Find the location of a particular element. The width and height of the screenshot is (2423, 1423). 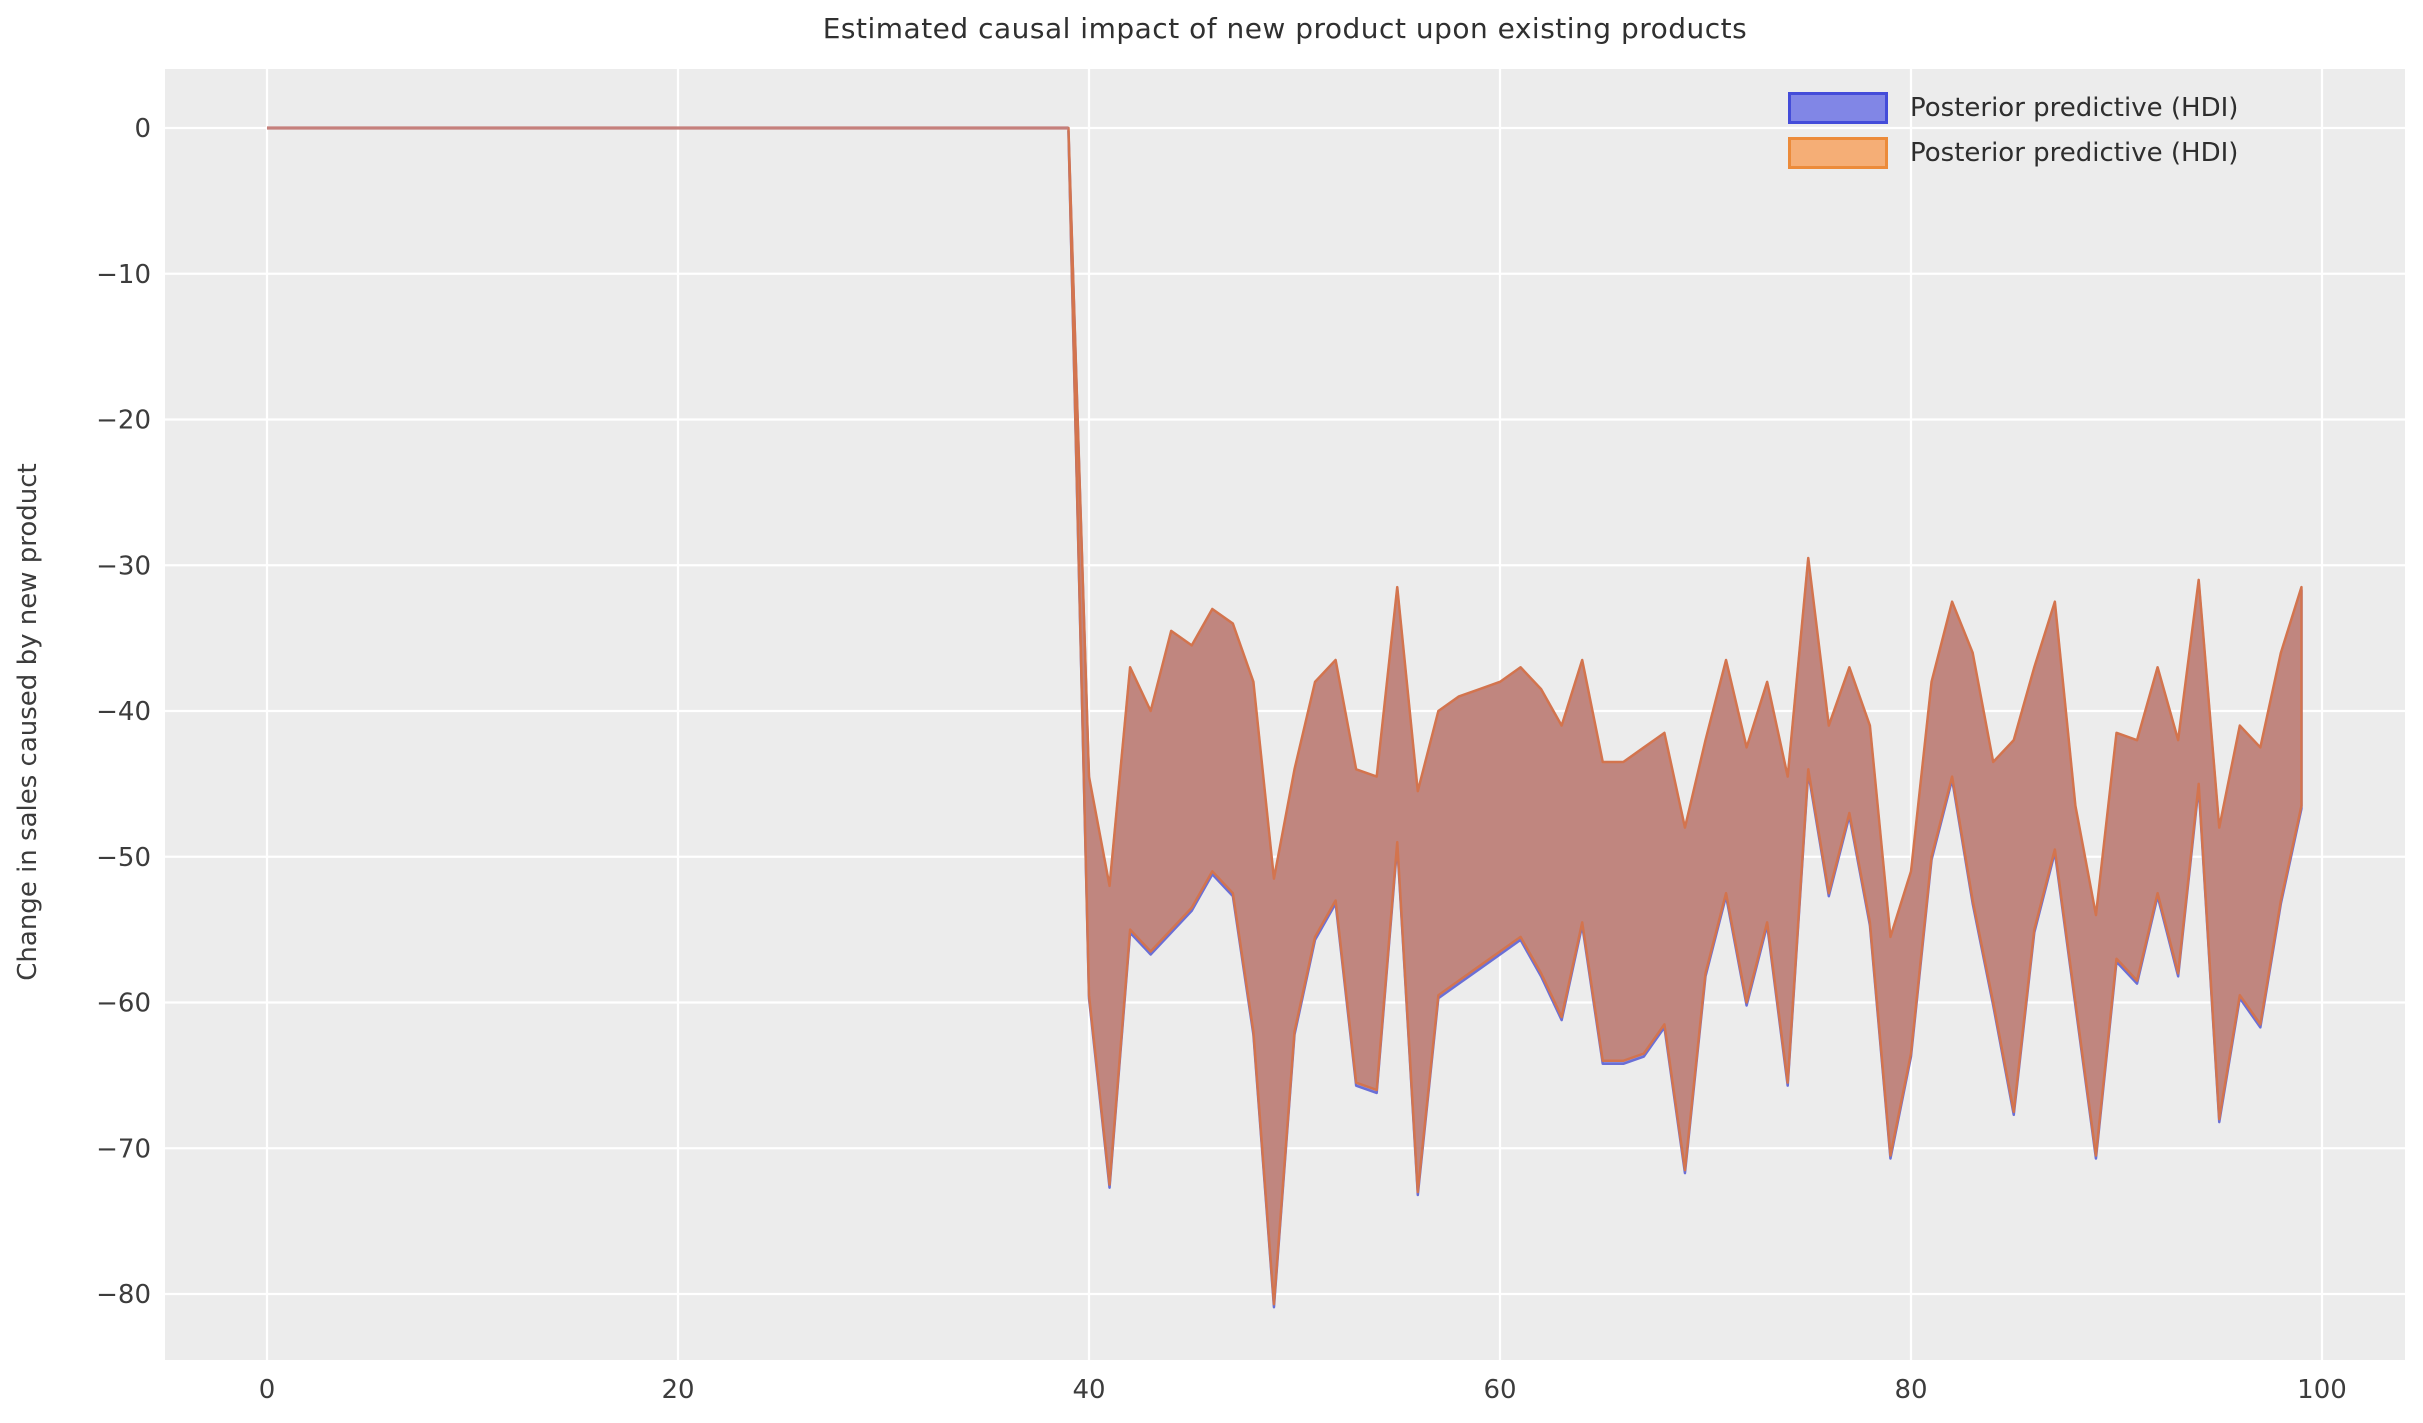

y-tick-label: 0 is located at coordinates (142, 129).